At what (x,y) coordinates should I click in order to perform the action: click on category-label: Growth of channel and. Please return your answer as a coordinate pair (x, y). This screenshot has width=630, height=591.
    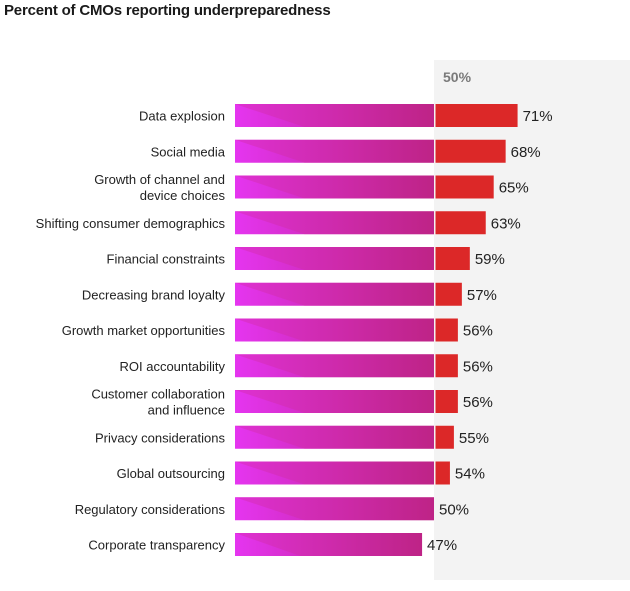
    Looking at the image, I should click on (159, 179).